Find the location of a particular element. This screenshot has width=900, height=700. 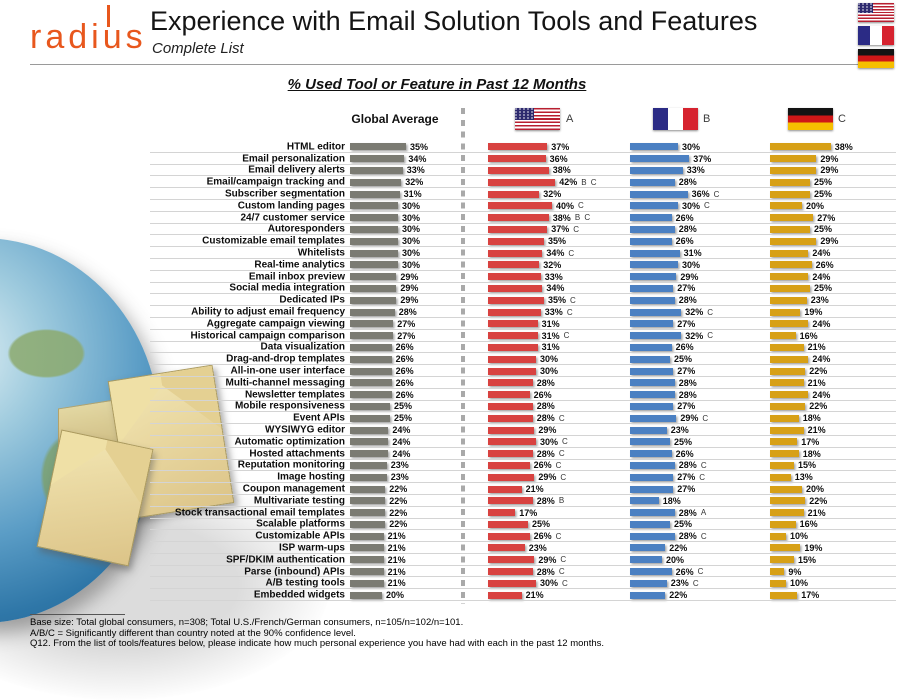

row-label: Multi-channel messaging is located at coordinates (285, 383).